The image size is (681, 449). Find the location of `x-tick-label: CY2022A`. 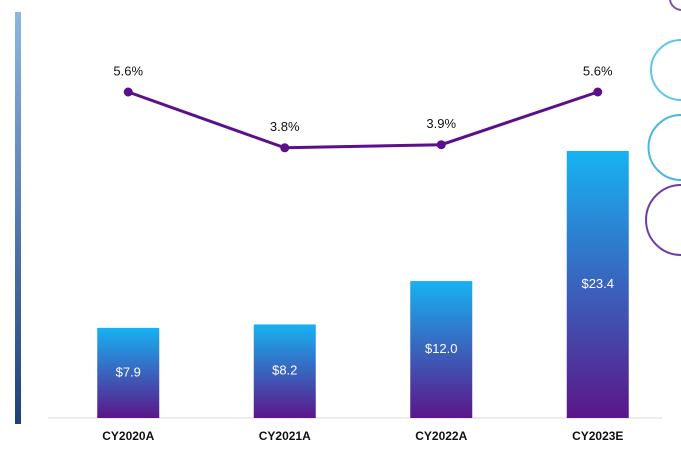

x-tick-label: CY2022A is located at coordinates (441, 436).